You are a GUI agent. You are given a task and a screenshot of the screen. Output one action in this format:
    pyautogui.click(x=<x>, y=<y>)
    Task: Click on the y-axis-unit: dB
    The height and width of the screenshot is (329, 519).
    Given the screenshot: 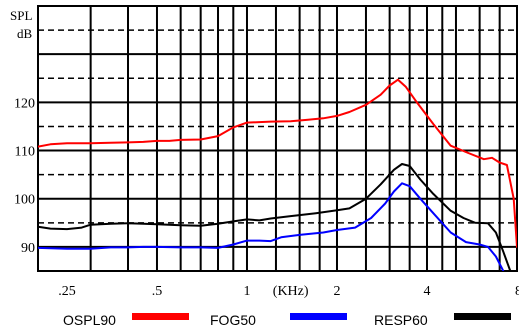 What is the action you would take?
    pyautogui.click(x=25, y=33)
    